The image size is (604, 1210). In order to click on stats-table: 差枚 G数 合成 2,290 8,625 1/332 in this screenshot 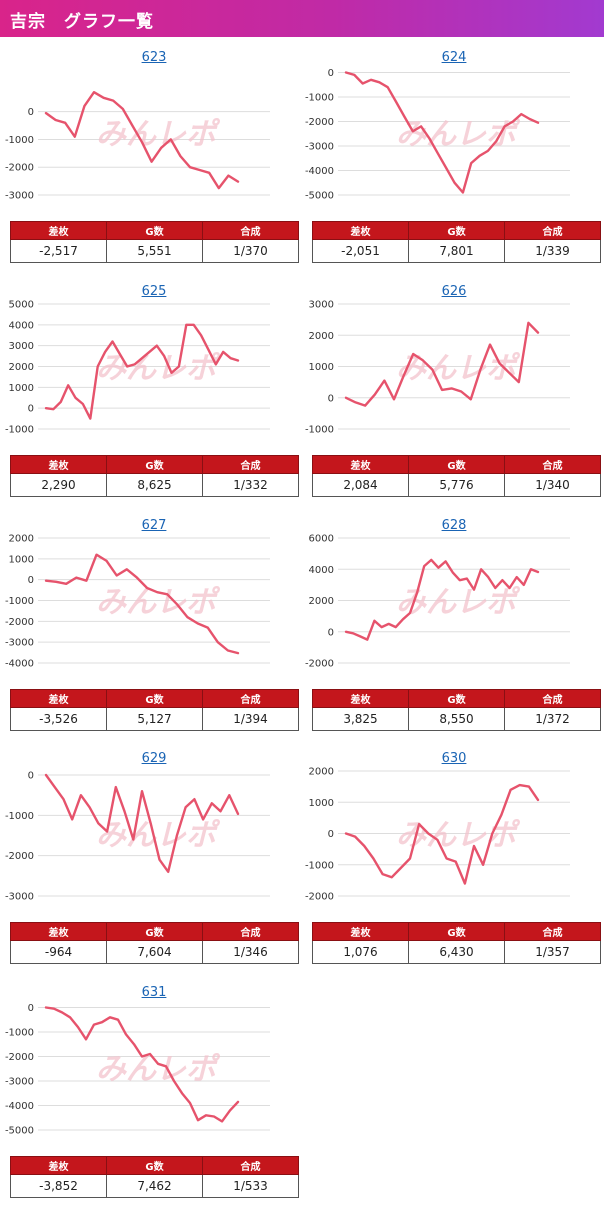, I will do `click(154, 476)`.